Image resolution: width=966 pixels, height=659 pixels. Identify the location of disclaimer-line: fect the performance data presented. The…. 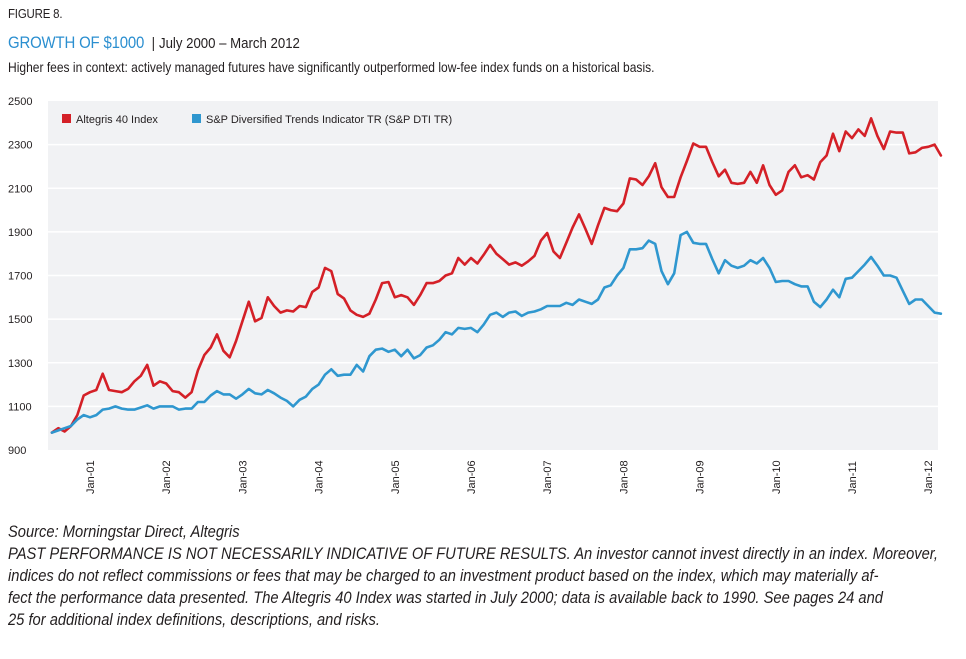
(445, 597).